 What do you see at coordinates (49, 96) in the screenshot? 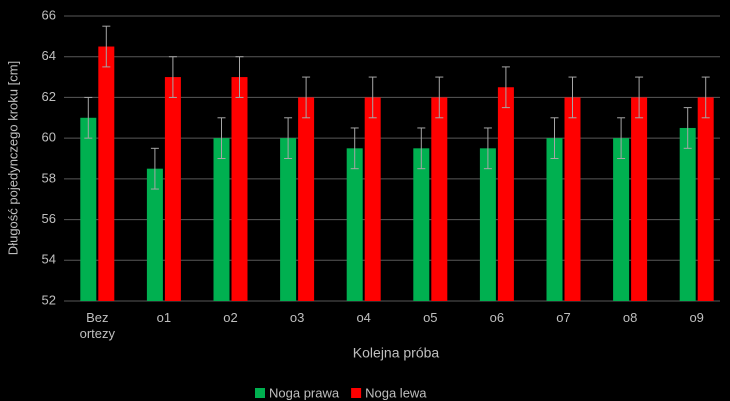
I see `y-tick-label: 62` at bounding box center [49, 96].